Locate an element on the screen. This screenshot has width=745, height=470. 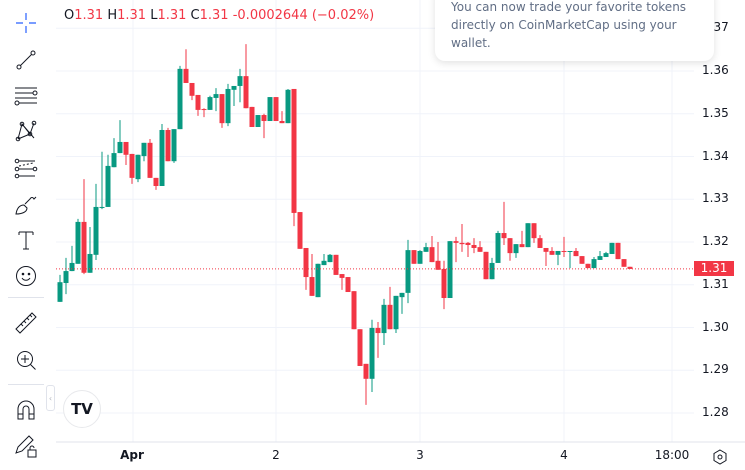
price-tick: 1.30 is located at coordinates (715, 326).